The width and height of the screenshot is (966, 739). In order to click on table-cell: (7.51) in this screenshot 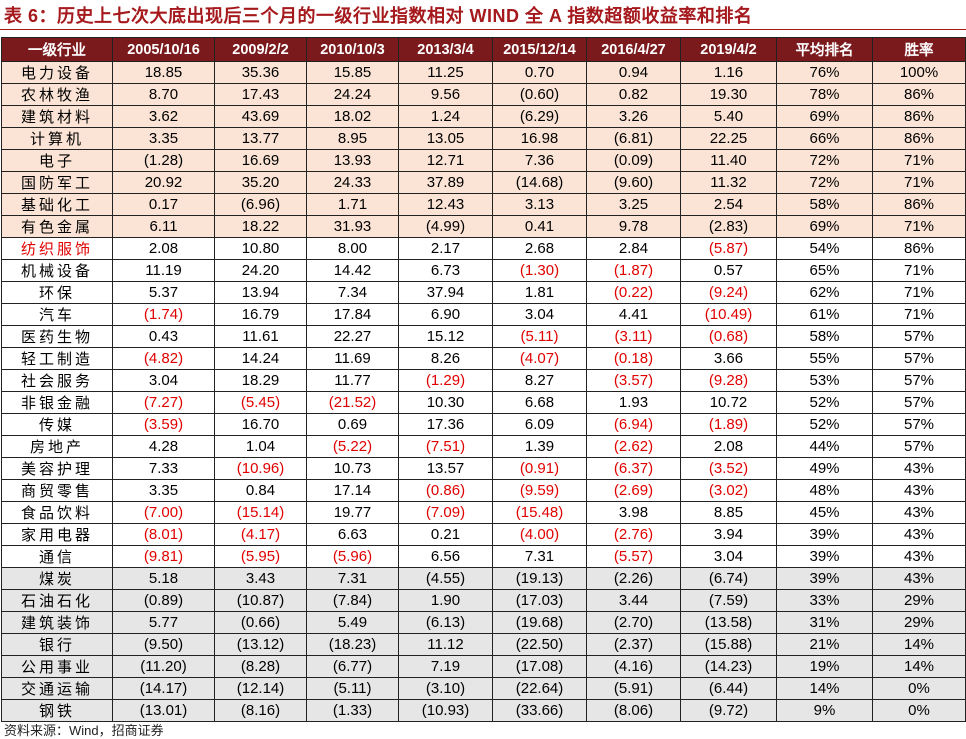, I will do `click(445, 446)`.